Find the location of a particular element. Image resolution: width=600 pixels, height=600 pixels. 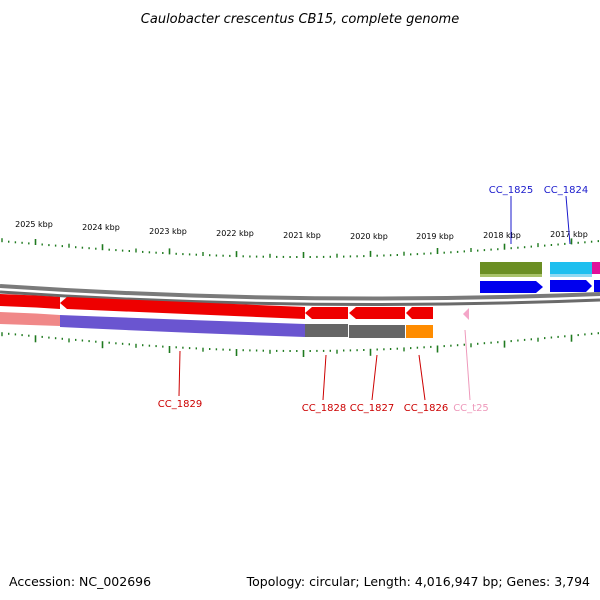

cc1827-lower-band is located at coordinates (377, 331).